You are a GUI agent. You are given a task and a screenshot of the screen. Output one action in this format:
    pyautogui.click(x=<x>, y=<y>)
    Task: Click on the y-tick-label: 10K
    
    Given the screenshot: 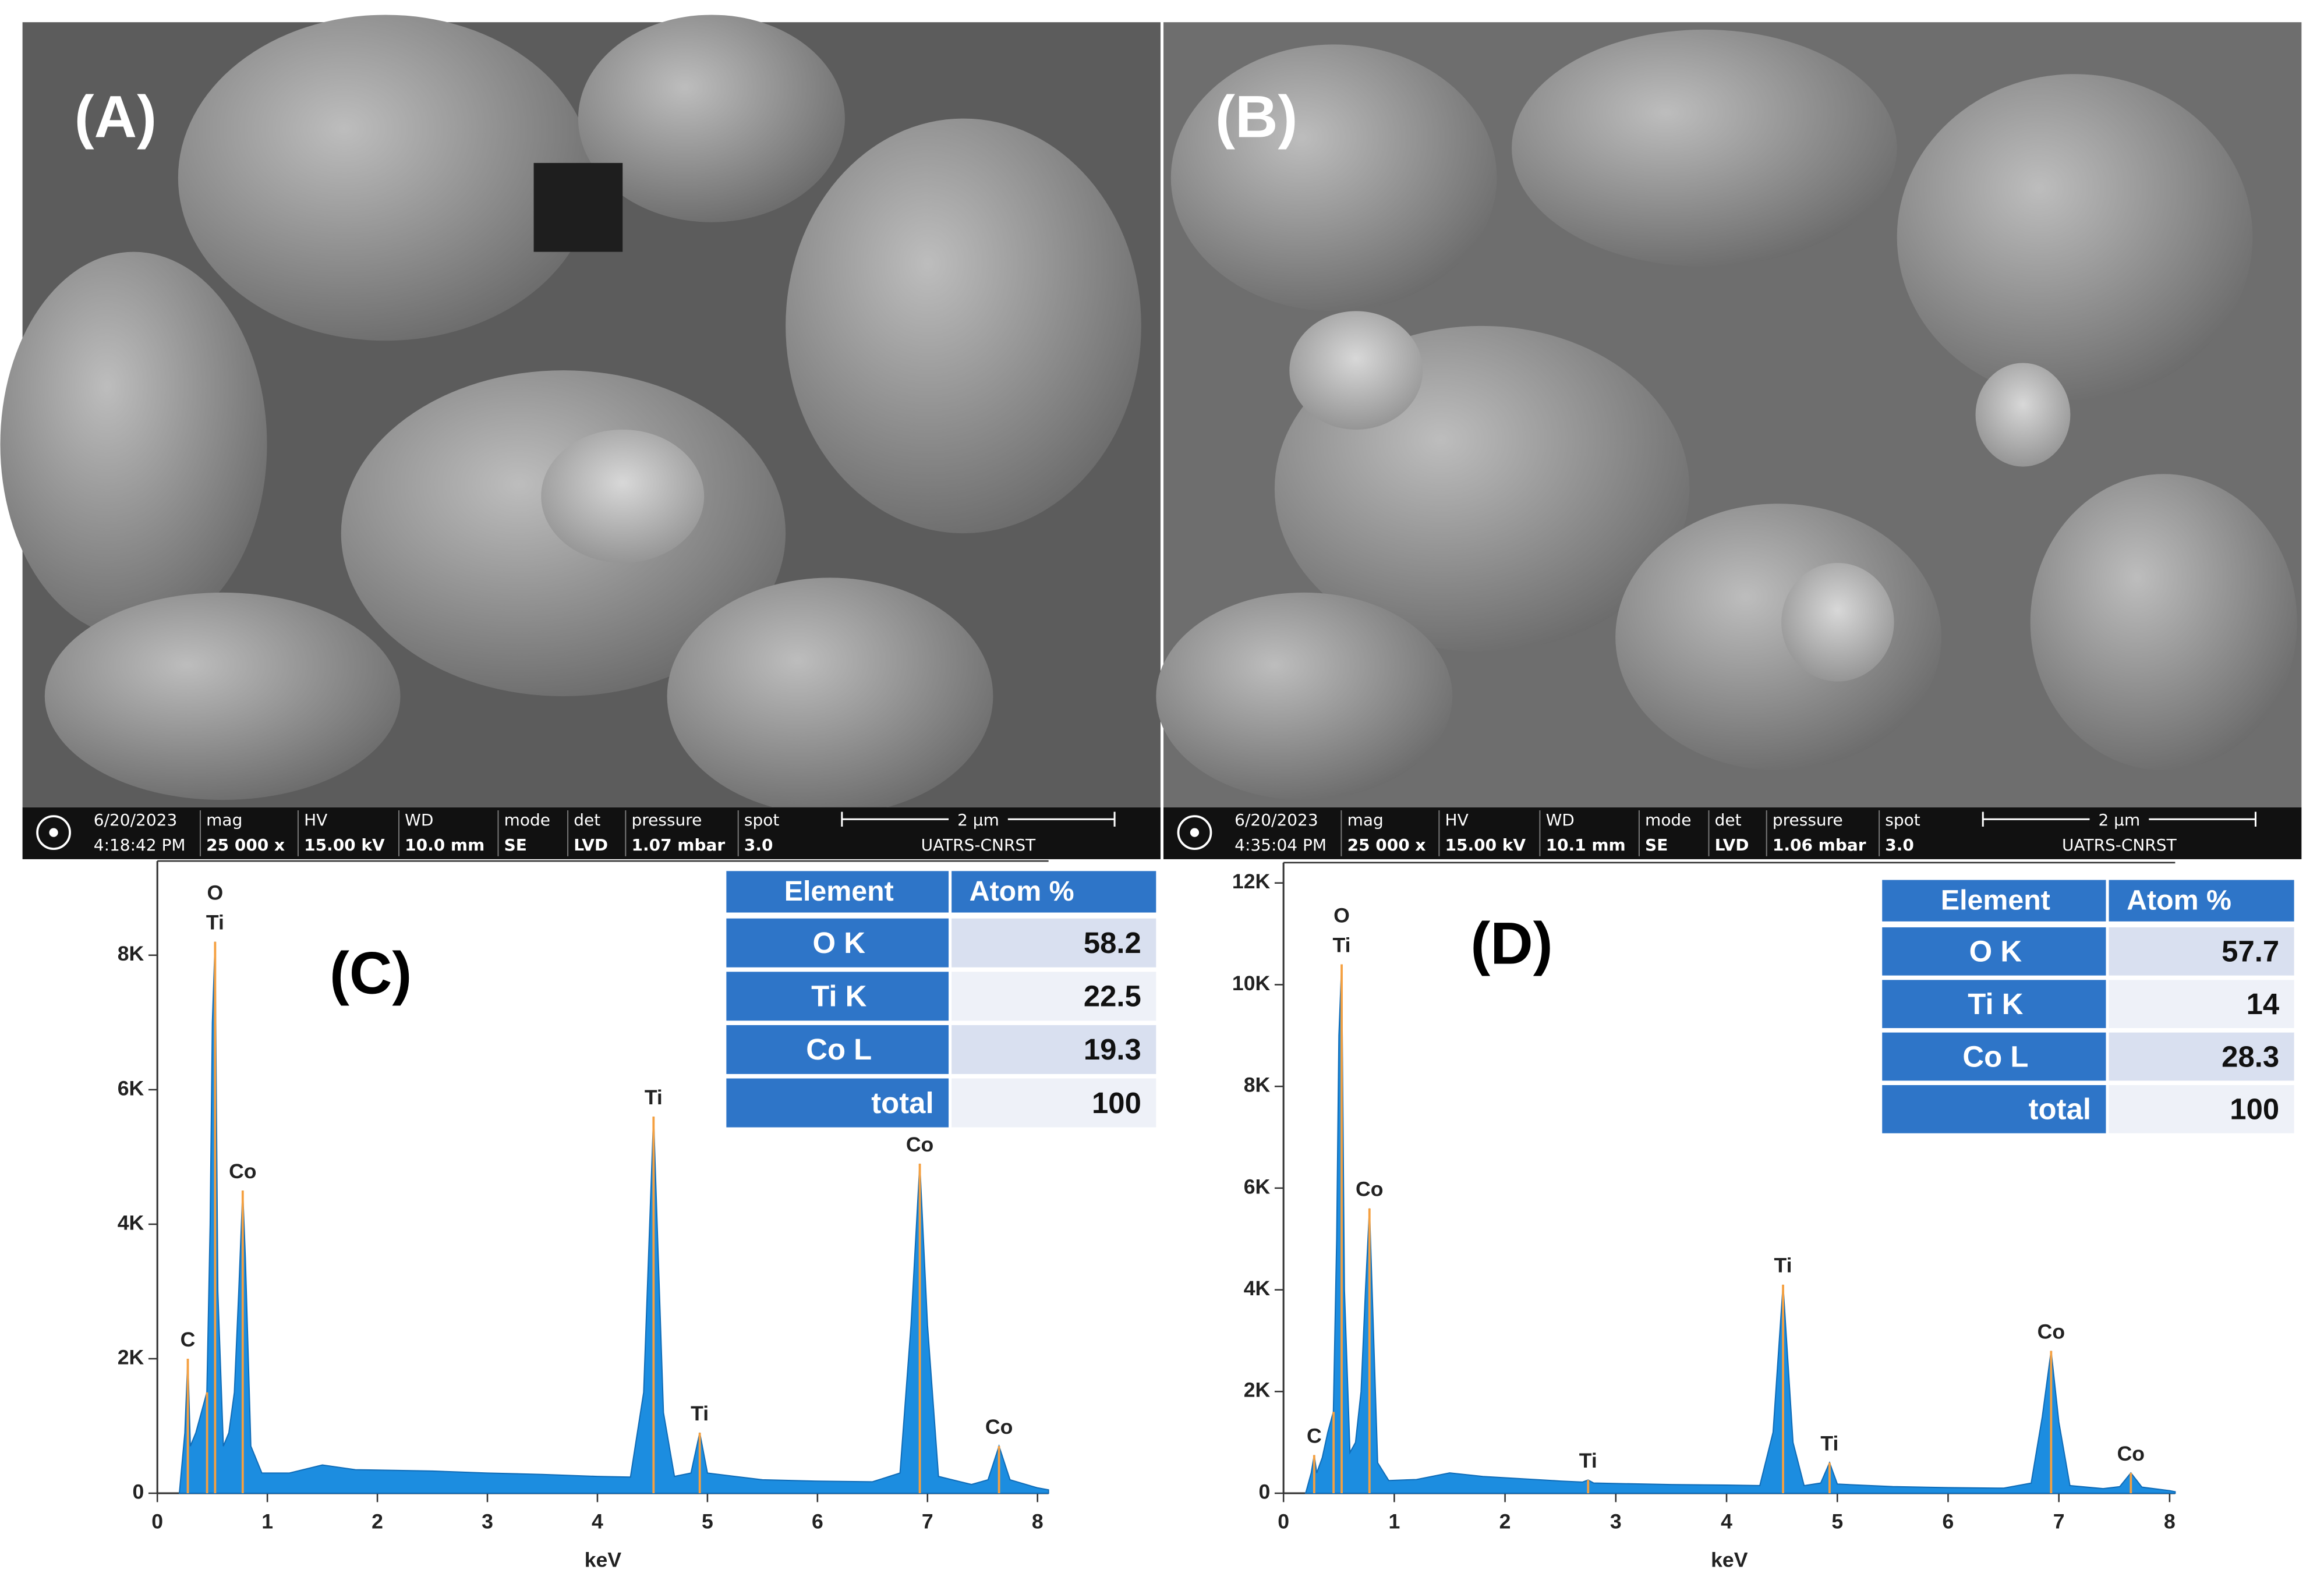 What is the action you would take?
    pyautogui.click(x=1251, y=983)
    